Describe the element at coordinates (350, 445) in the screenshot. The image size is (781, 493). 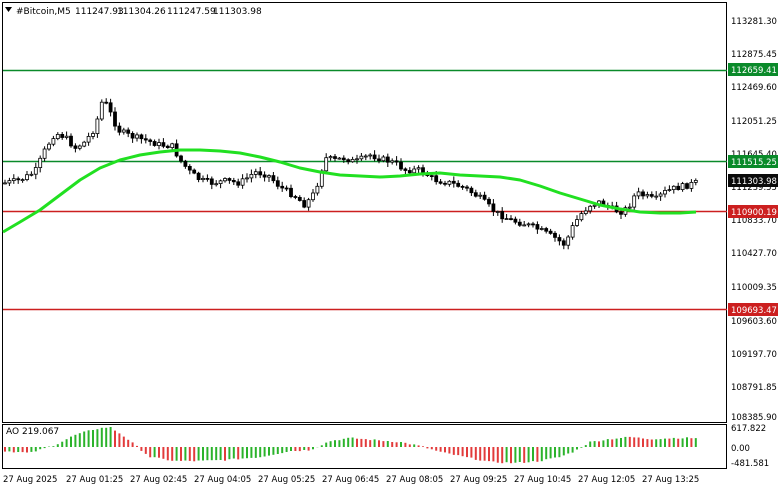
I see `awesome-oscillator-bars` at that location.